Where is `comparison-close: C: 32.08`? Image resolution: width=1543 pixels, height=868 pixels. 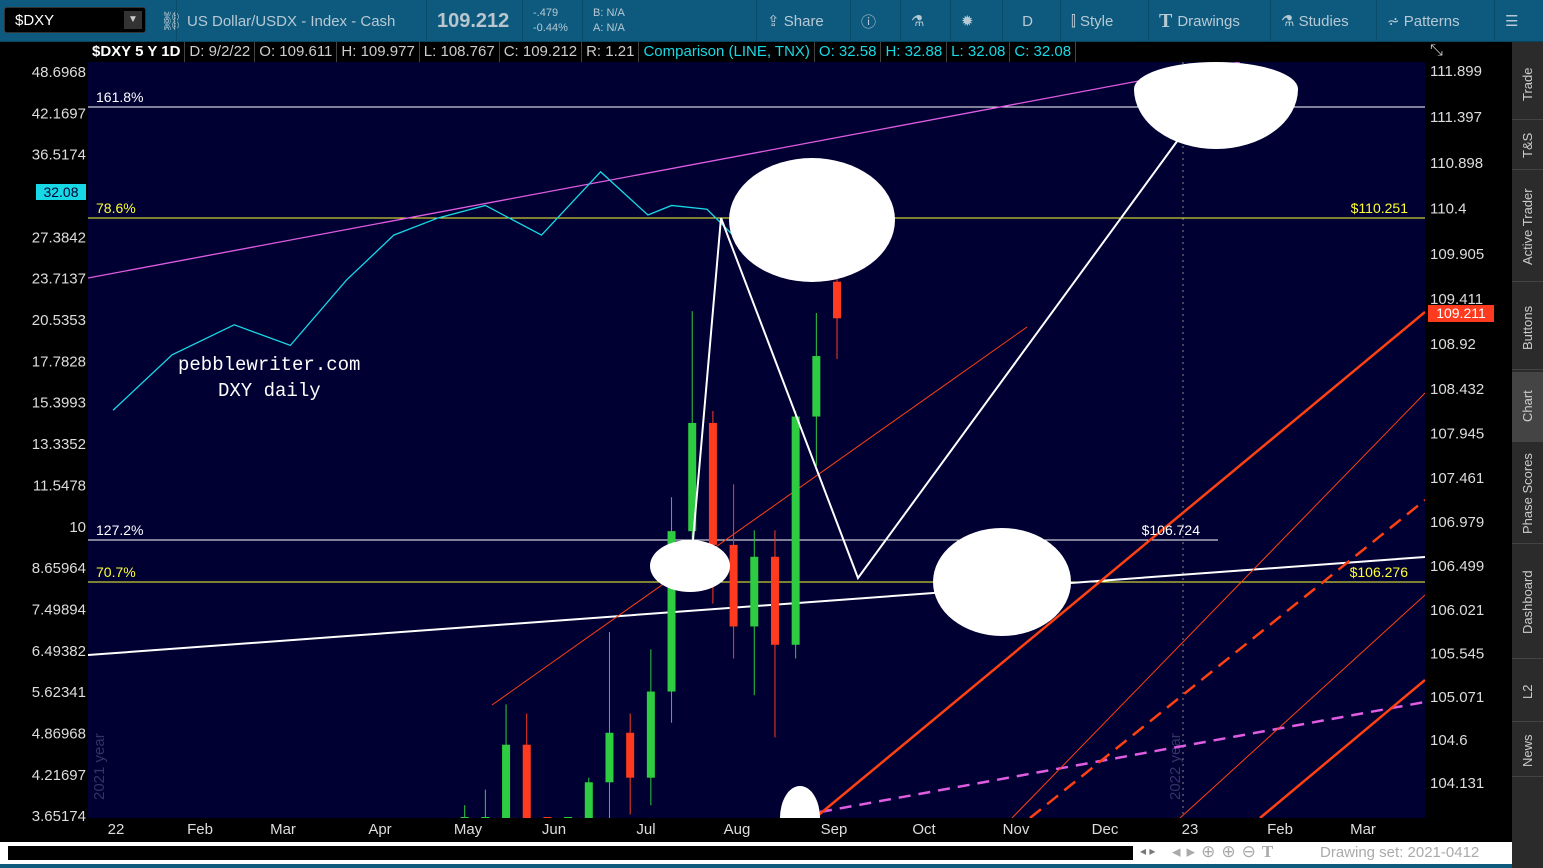 comparison-close: C: 32.08 is located at coordinates (1043, 52).